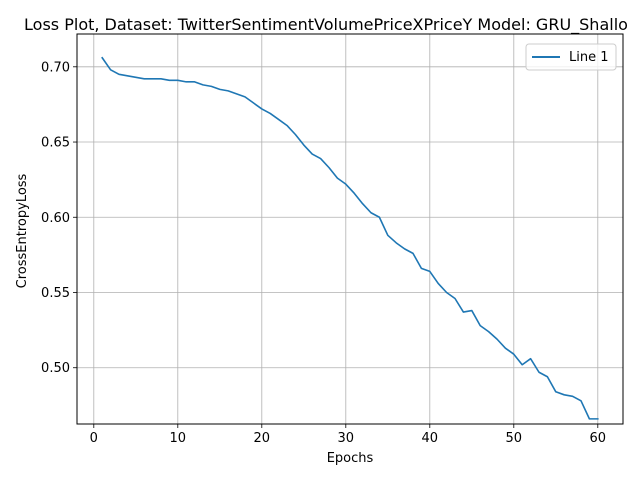 This screenshot has height=480, width=640. I want to click on legend: Line 1, so click(571, 57).